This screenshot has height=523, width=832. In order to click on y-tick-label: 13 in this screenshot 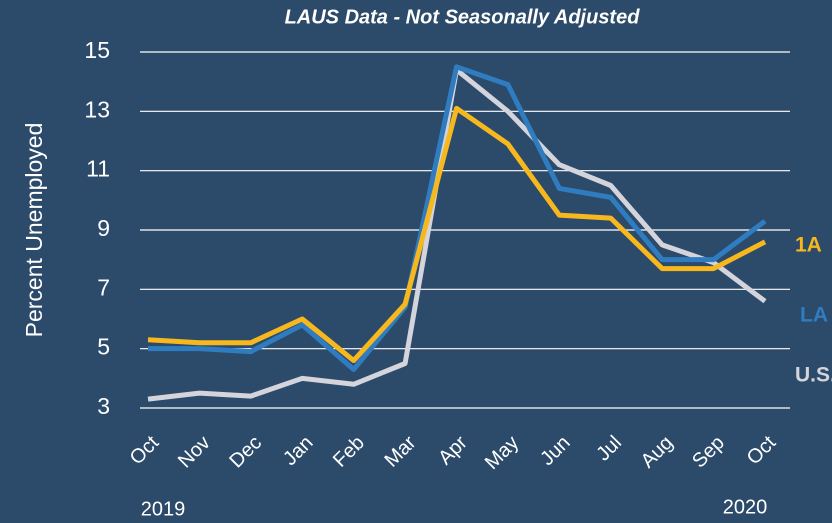, I will do `click(97, 109)`.